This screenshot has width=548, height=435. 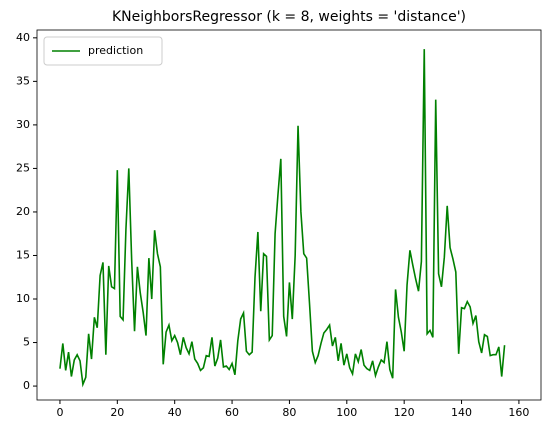 I want to click on y-tick-label: 15, so click(x=23, y=254).